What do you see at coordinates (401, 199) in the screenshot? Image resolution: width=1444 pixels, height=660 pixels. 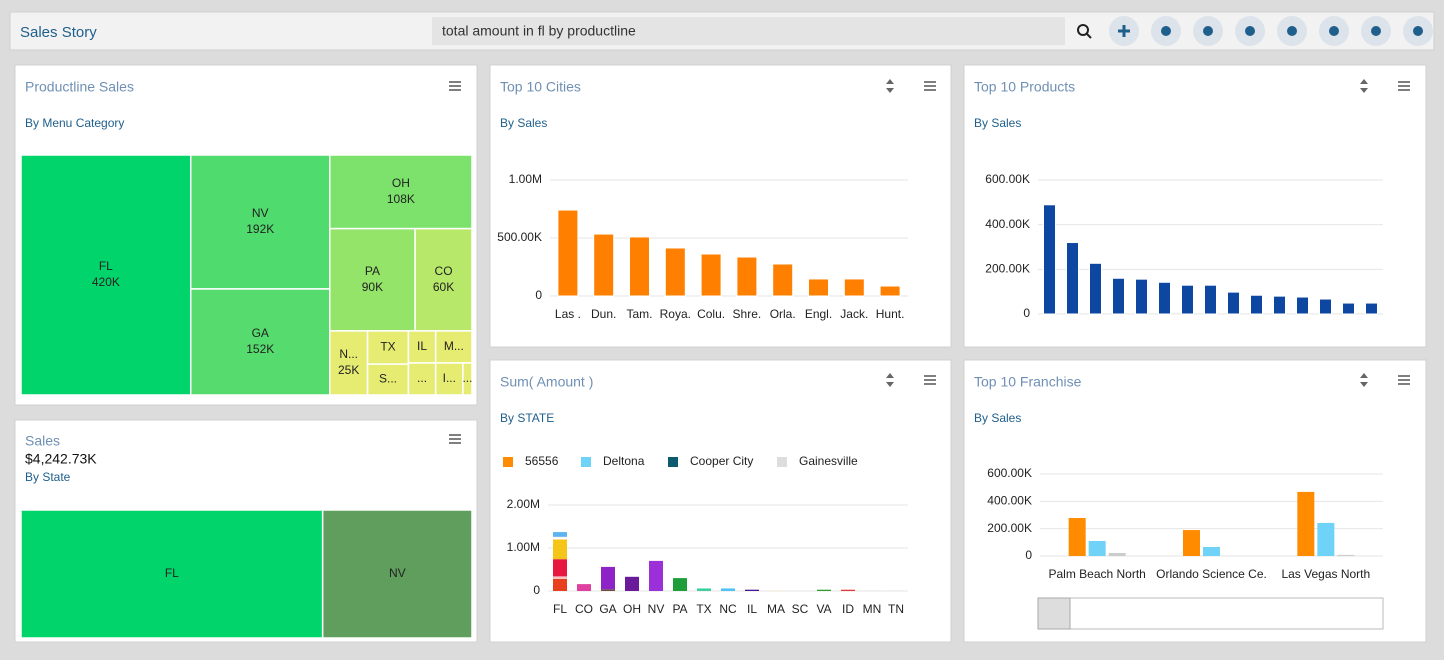 I see `cell-value-label: 108K` at bounding box center [401, 199].